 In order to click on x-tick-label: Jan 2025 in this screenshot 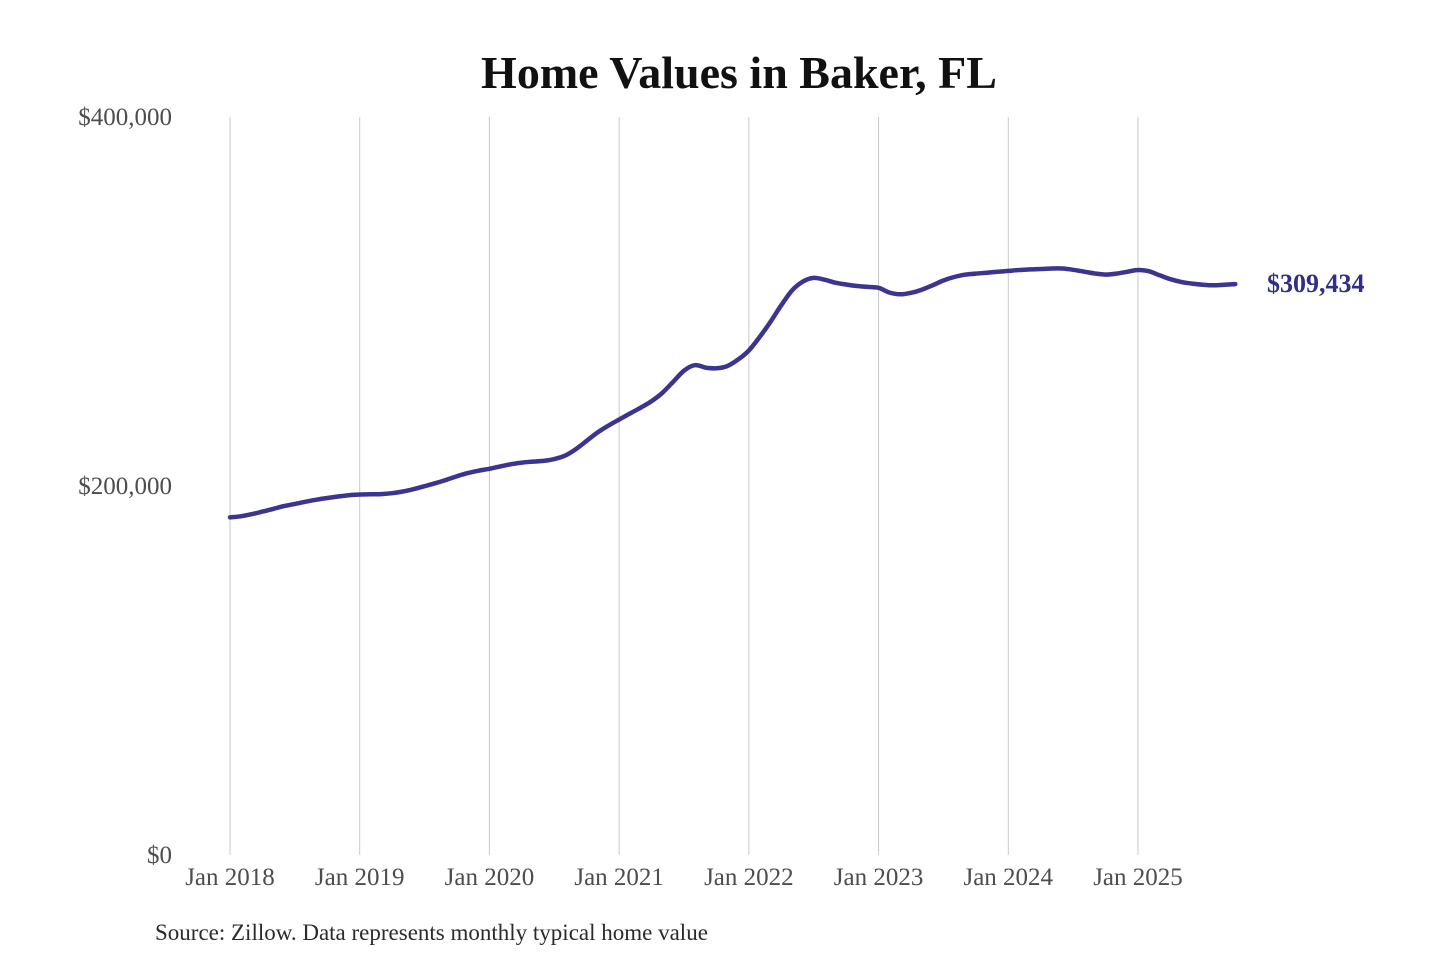, I will do `click(1138, 877)`.